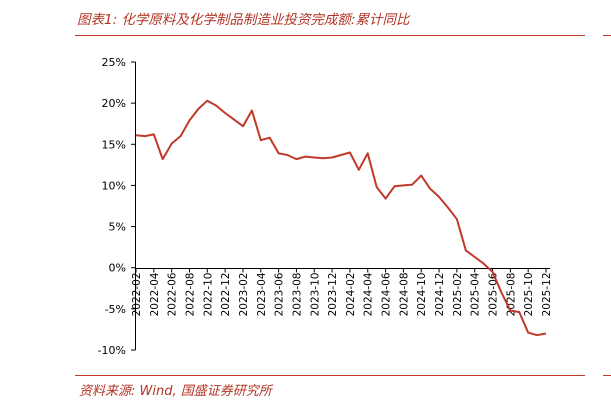 The image size is (611, 408). I want to click on y-tick-label: 0%, so click(117, 268).